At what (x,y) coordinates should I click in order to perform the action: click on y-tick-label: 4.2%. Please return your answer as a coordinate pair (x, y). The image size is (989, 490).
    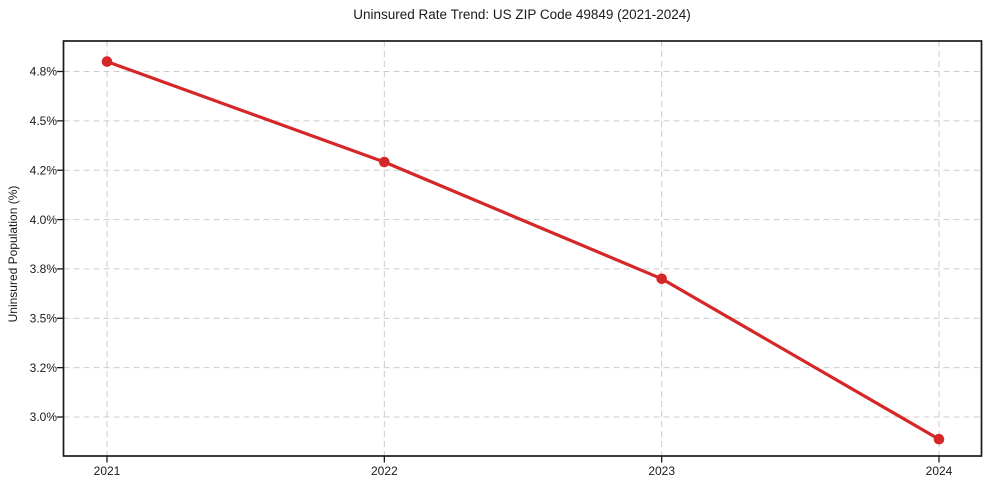
    Looking at the image, I should click on (44, 170).